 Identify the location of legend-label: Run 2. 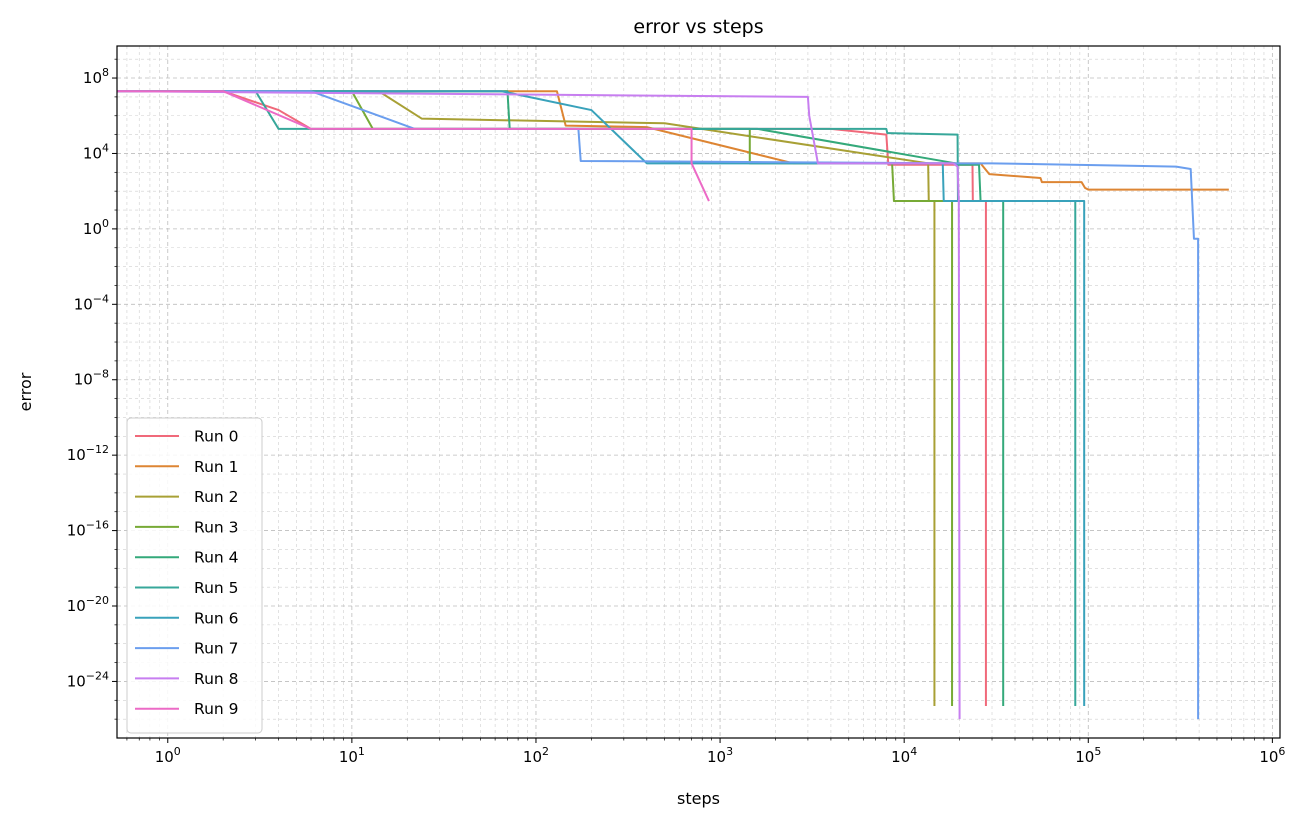
(216, 497).